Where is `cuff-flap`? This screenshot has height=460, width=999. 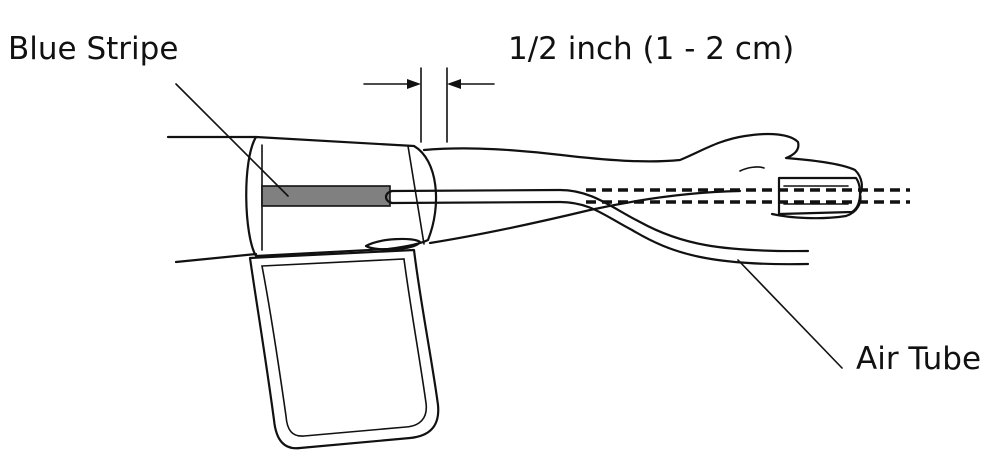
cuff-flap is located at coordinates (344, 349).